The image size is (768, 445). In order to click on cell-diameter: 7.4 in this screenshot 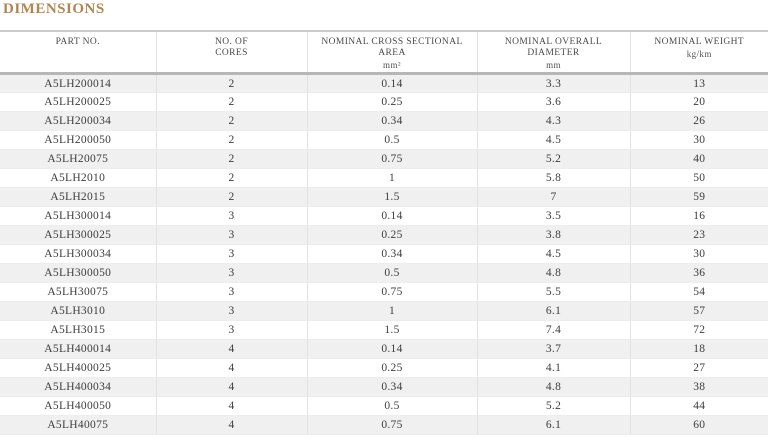, I will do `click(554, 330)`.